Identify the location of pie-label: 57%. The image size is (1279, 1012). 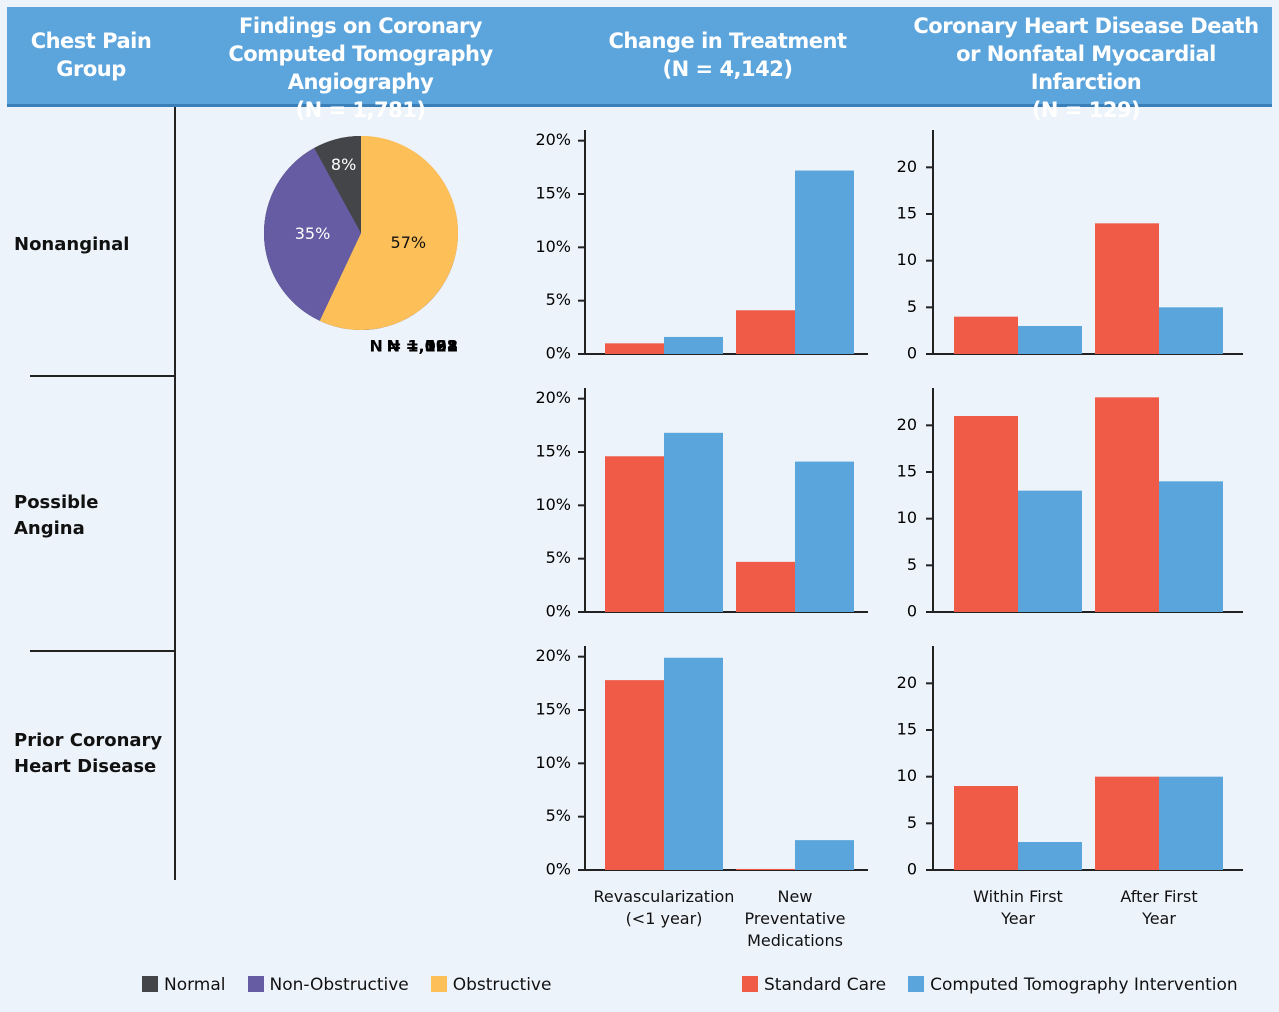
(409, 242).